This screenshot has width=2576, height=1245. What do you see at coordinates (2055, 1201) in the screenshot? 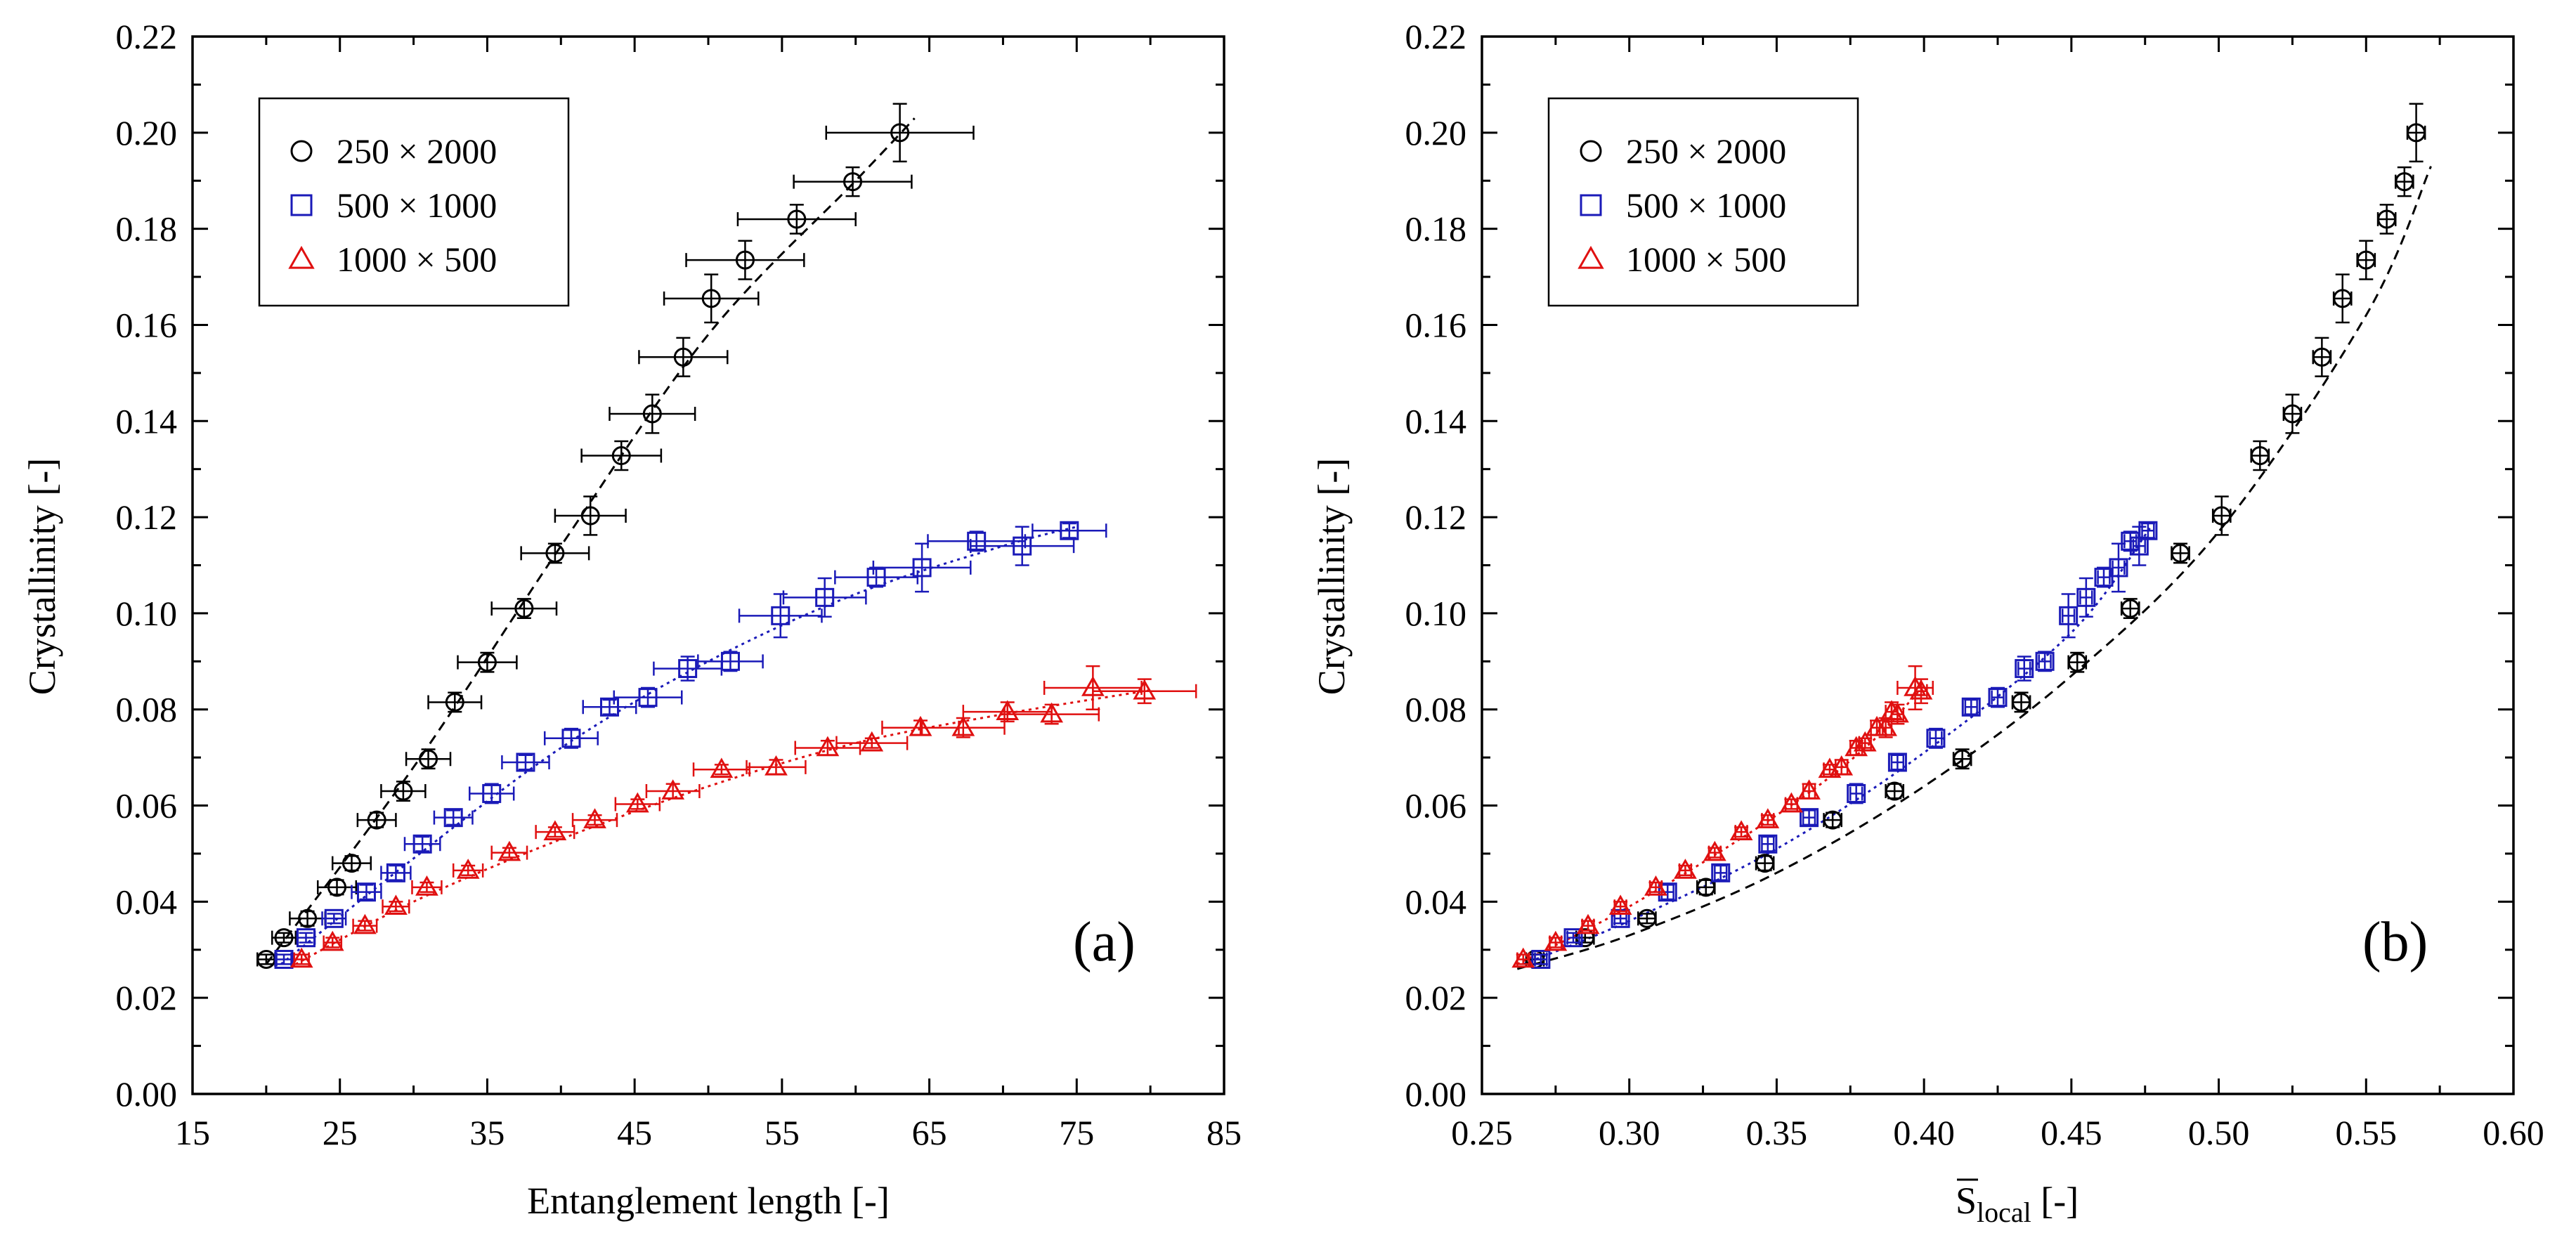
I see `x-axis-label-suffix: [-]` at bounding box center [2055, 1201].